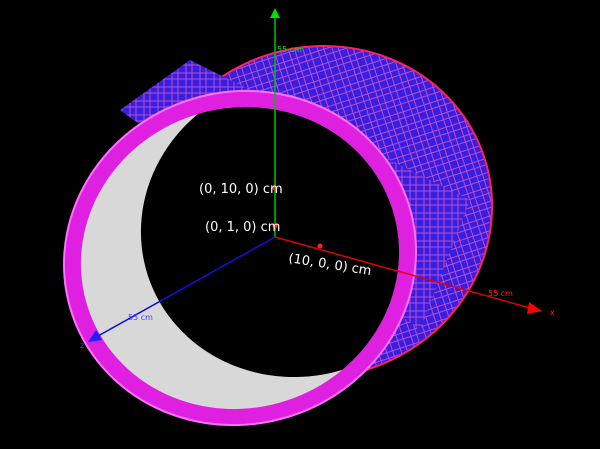  Describe the element at coordinates (534, 308) in the screenshot. I see `x-arrow` at that location.